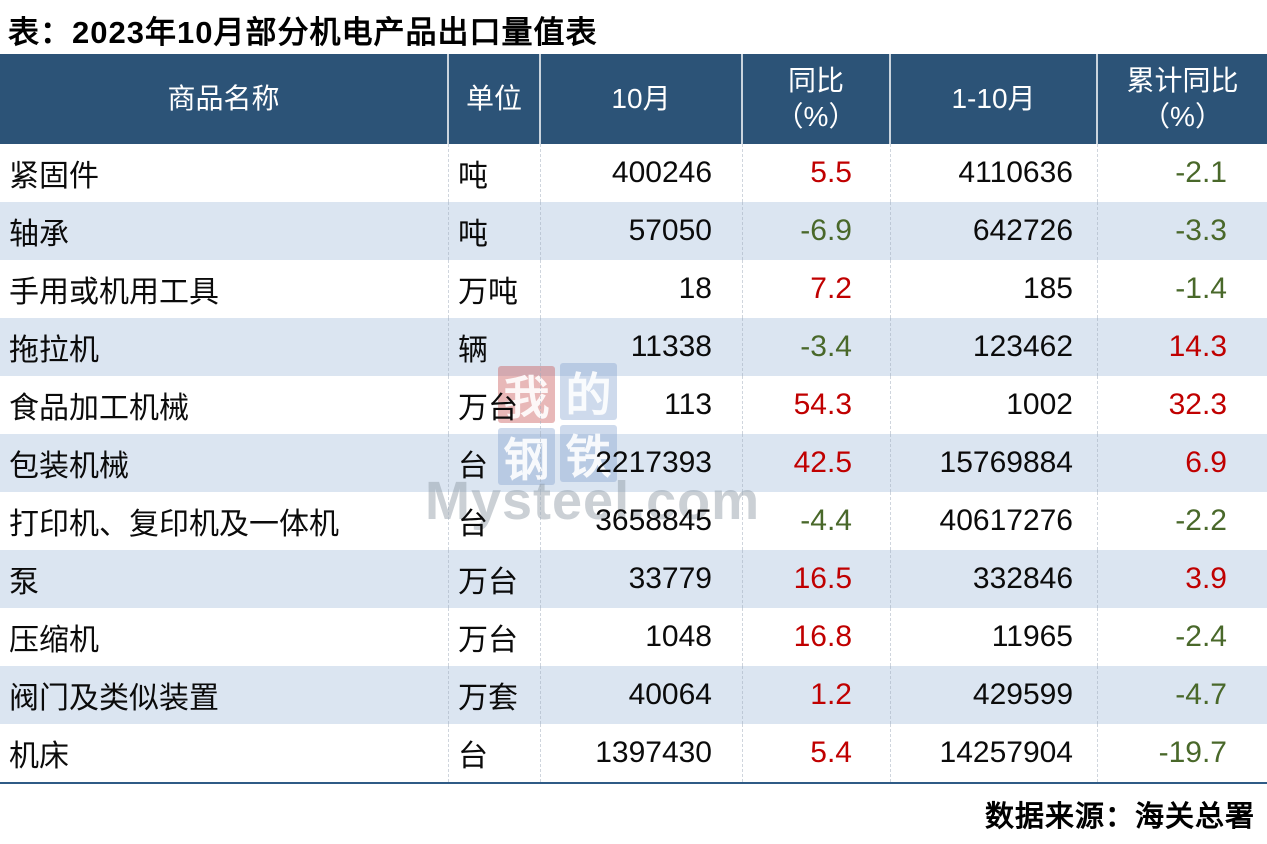 Image resolution: width=1267 pixels, height=844 pixels. I want to click on cell-janoct: 185, so click(994, 289).